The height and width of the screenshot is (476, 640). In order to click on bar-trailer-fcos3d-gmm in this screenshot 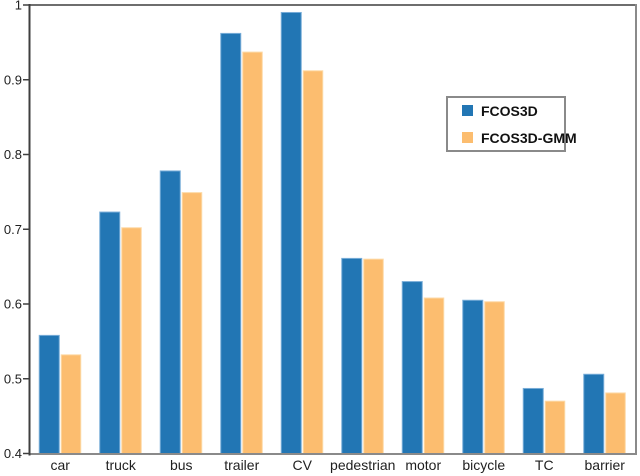, I will do `click(252, 252)`.